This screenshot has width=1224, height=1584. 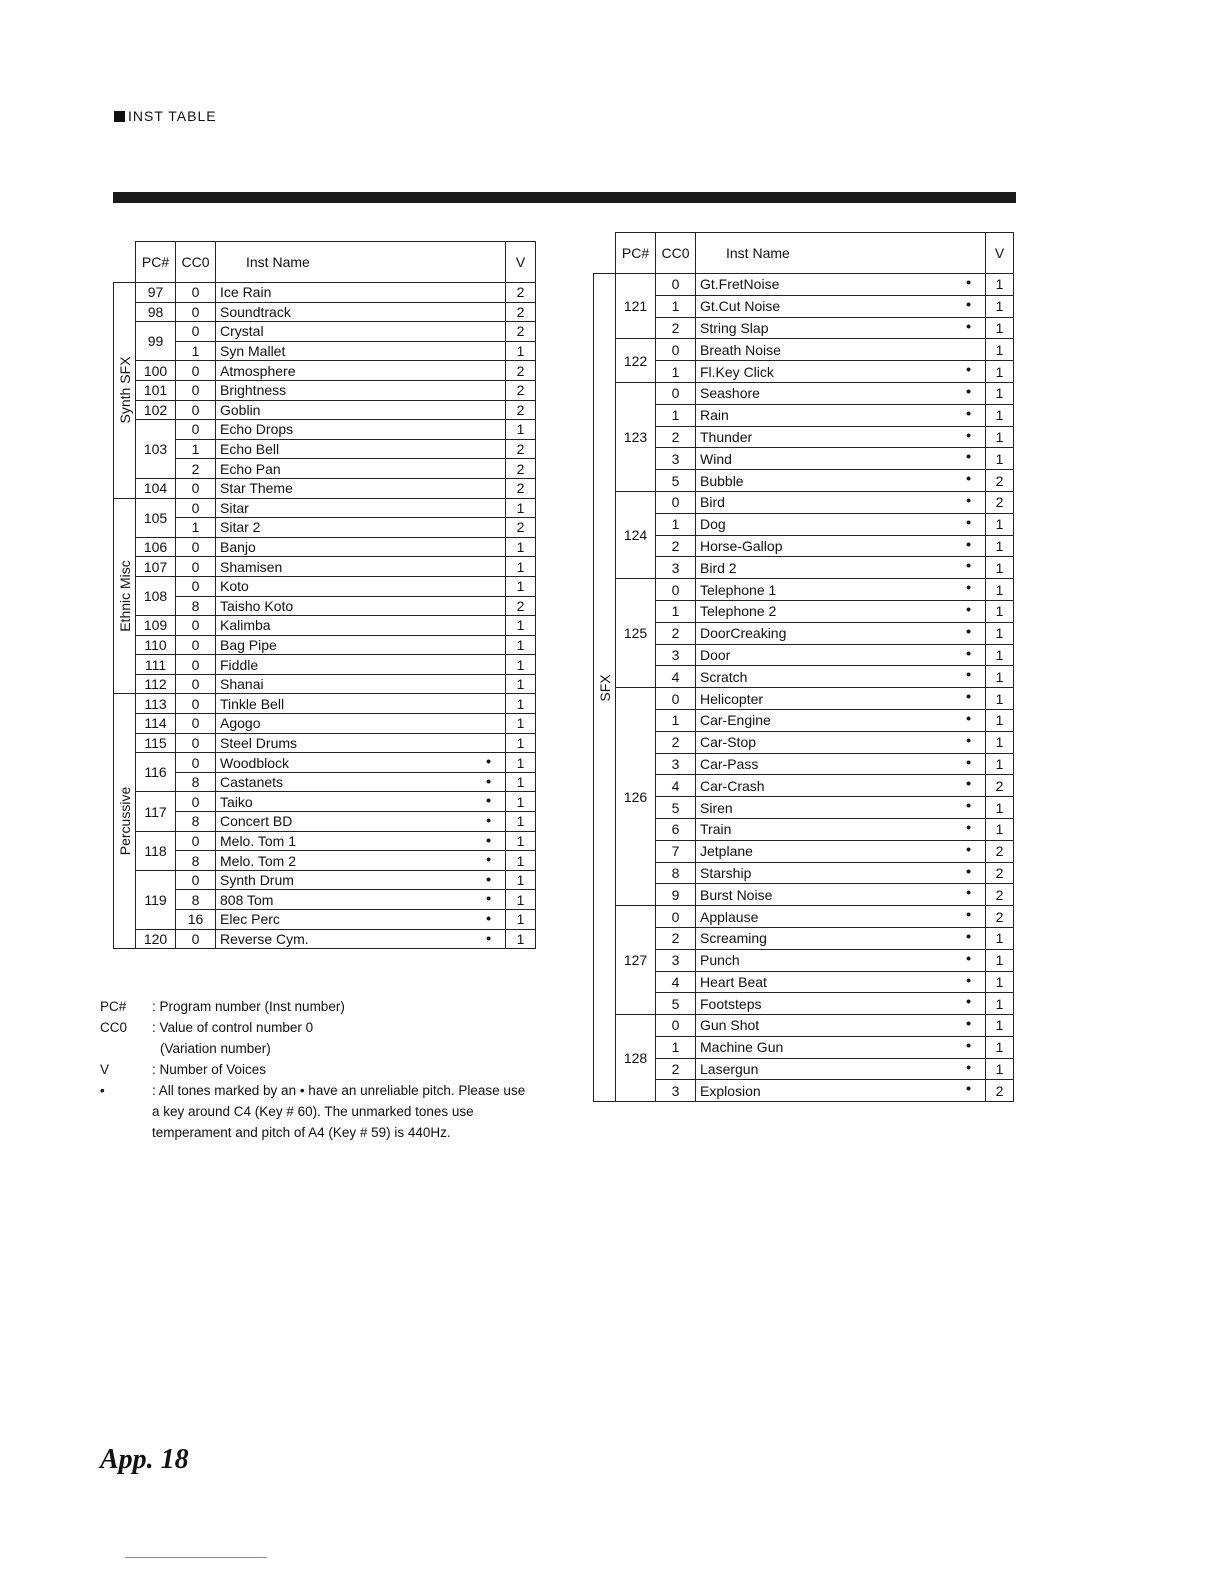 What do you see at coordinates (730, 1025) in the screenshot?
I see `inst-name-text: Gun Shot` at bounding box center [730, 1025].